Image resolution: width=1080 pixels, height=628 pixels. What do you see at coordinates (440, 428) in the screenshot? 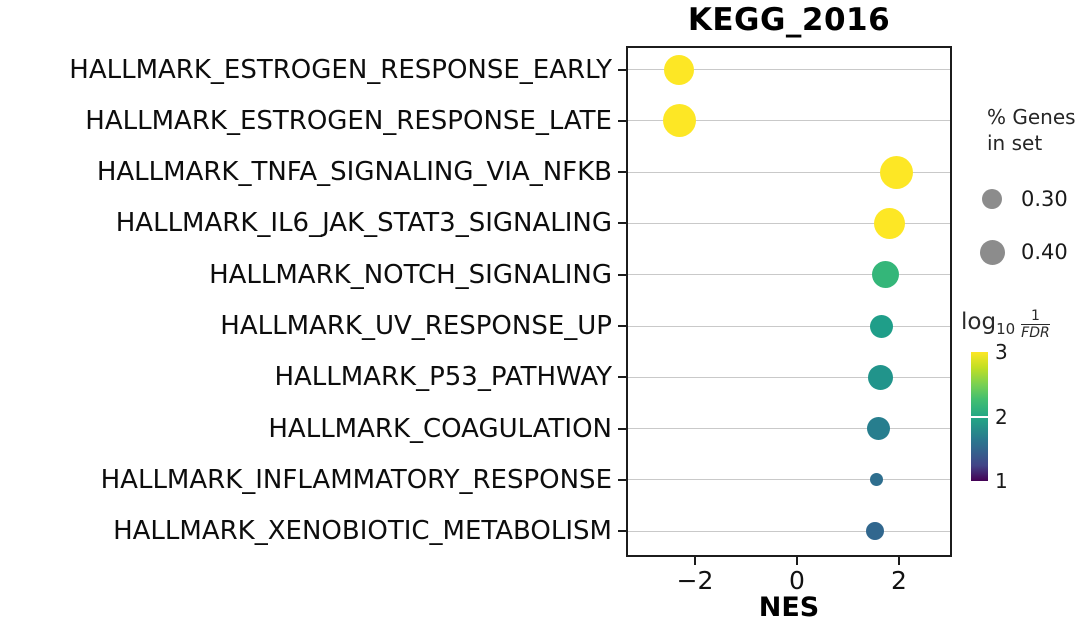
I see `y-axis-label-7: HALLMARK_COAGULATION` at bounding box center [440, 428].